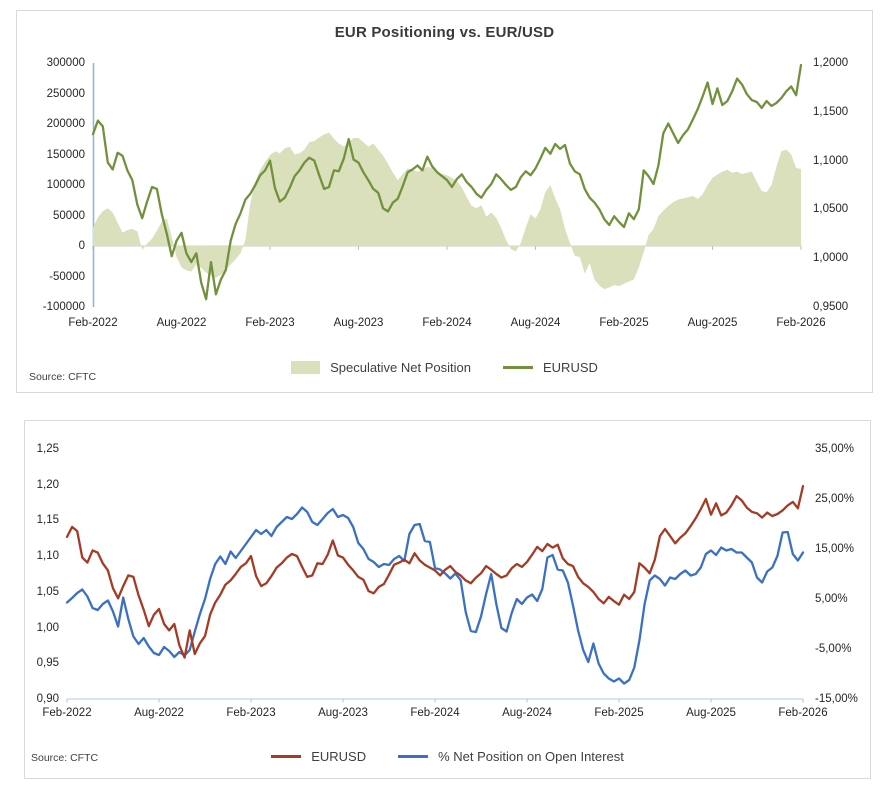 The height and width of the screenshot is (807, 892). I want to click on positioning-chart-legend: Speculative Net Position EURUSD, so click(444, 367).